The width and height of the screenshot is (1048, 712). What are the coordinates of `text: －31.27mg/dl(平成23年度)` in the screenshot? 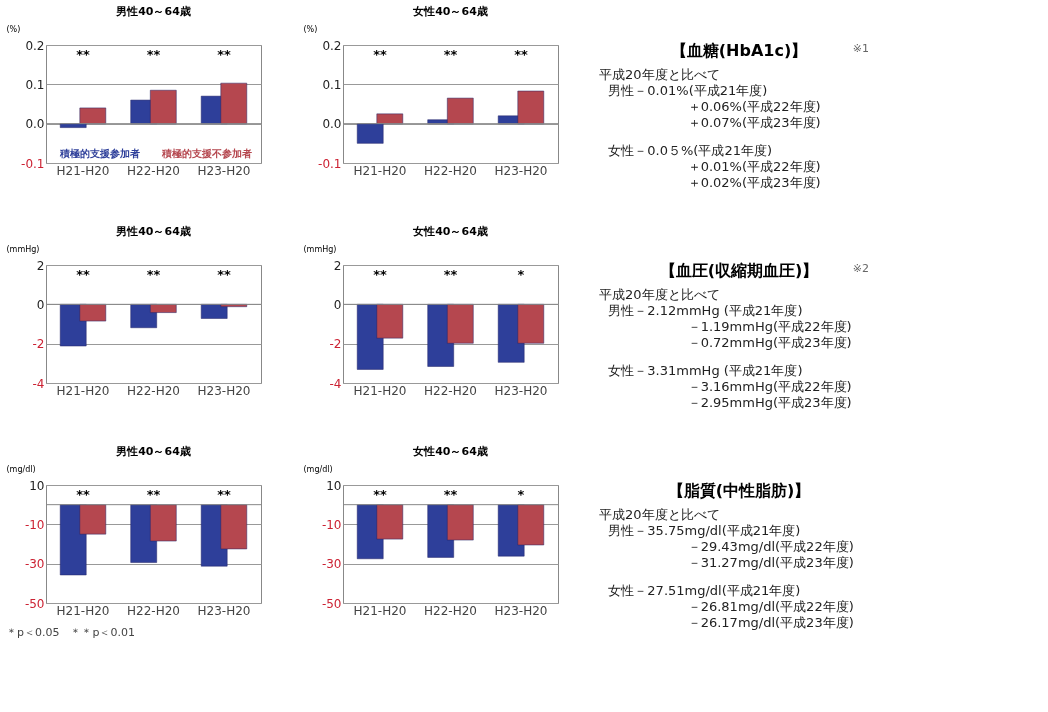 It's located at (770, 562).